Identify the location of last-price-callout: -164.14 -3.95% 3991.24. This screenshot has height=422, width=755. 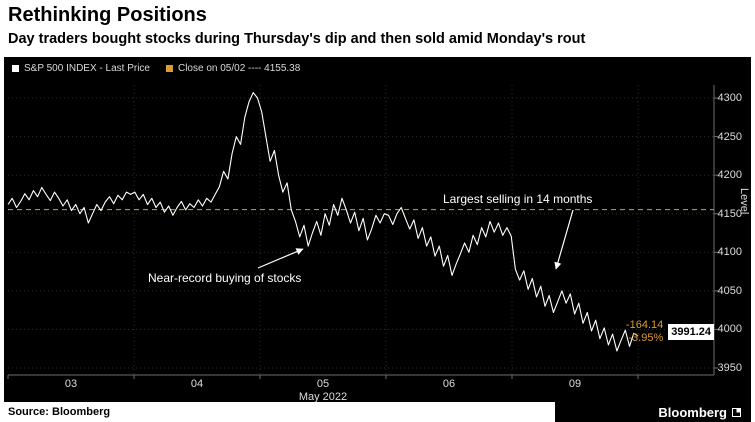
(655, 332).